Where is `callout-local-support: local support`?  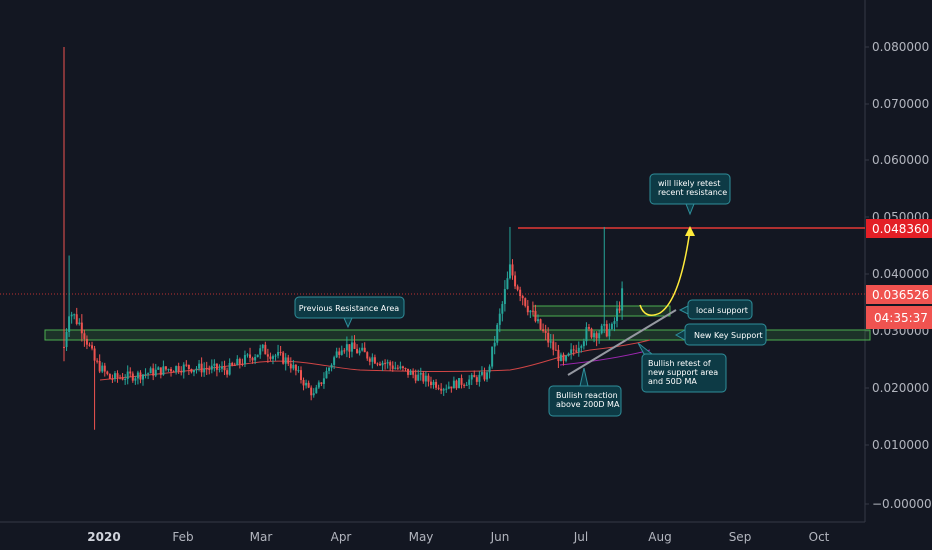 callout-local-support: local support is located at coordinates (715, 309).